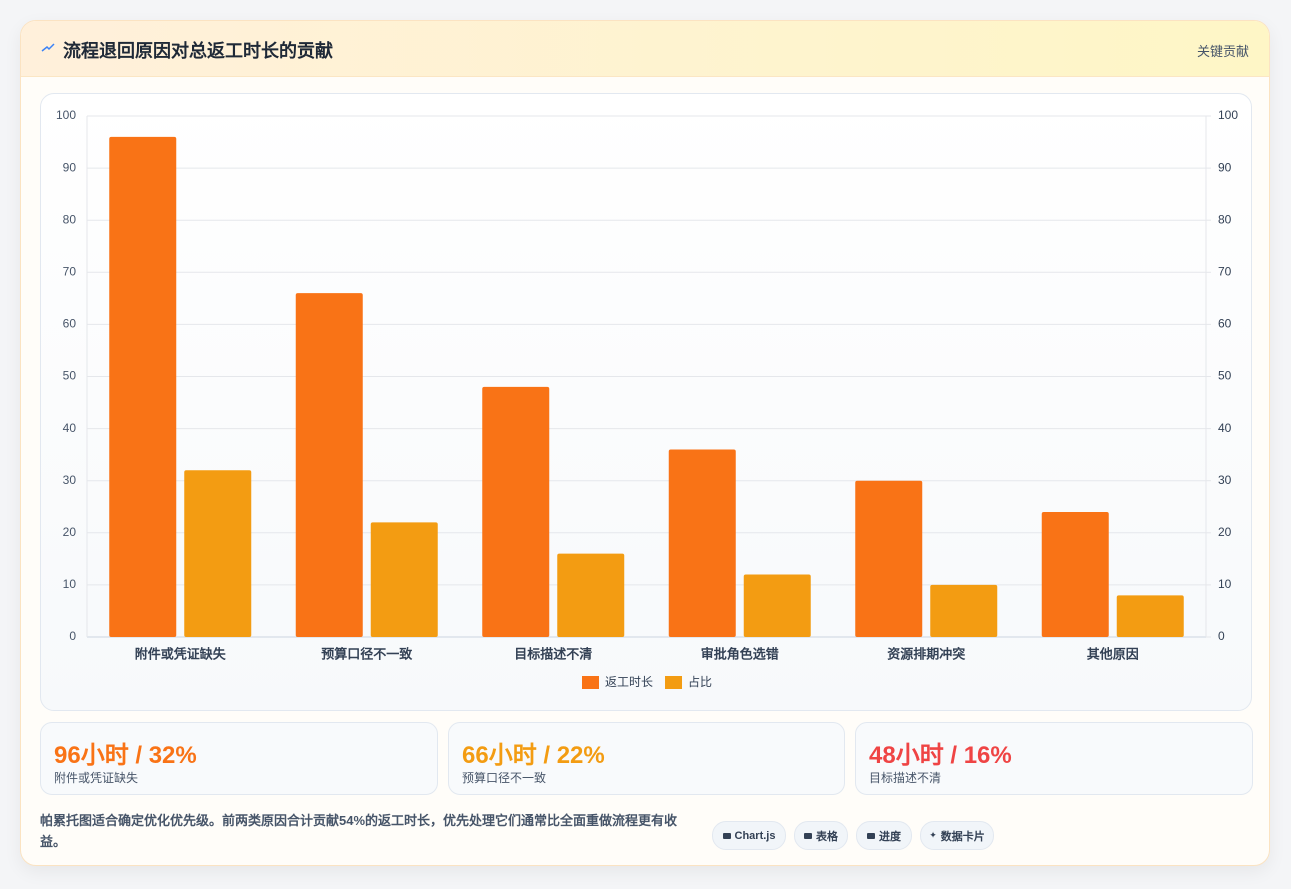 The height and width of the screenshot is (889, 1291). Describe the element at coordinates (1225, 480) in the screenshot. I see `y2-tick-label: 30` at that location.